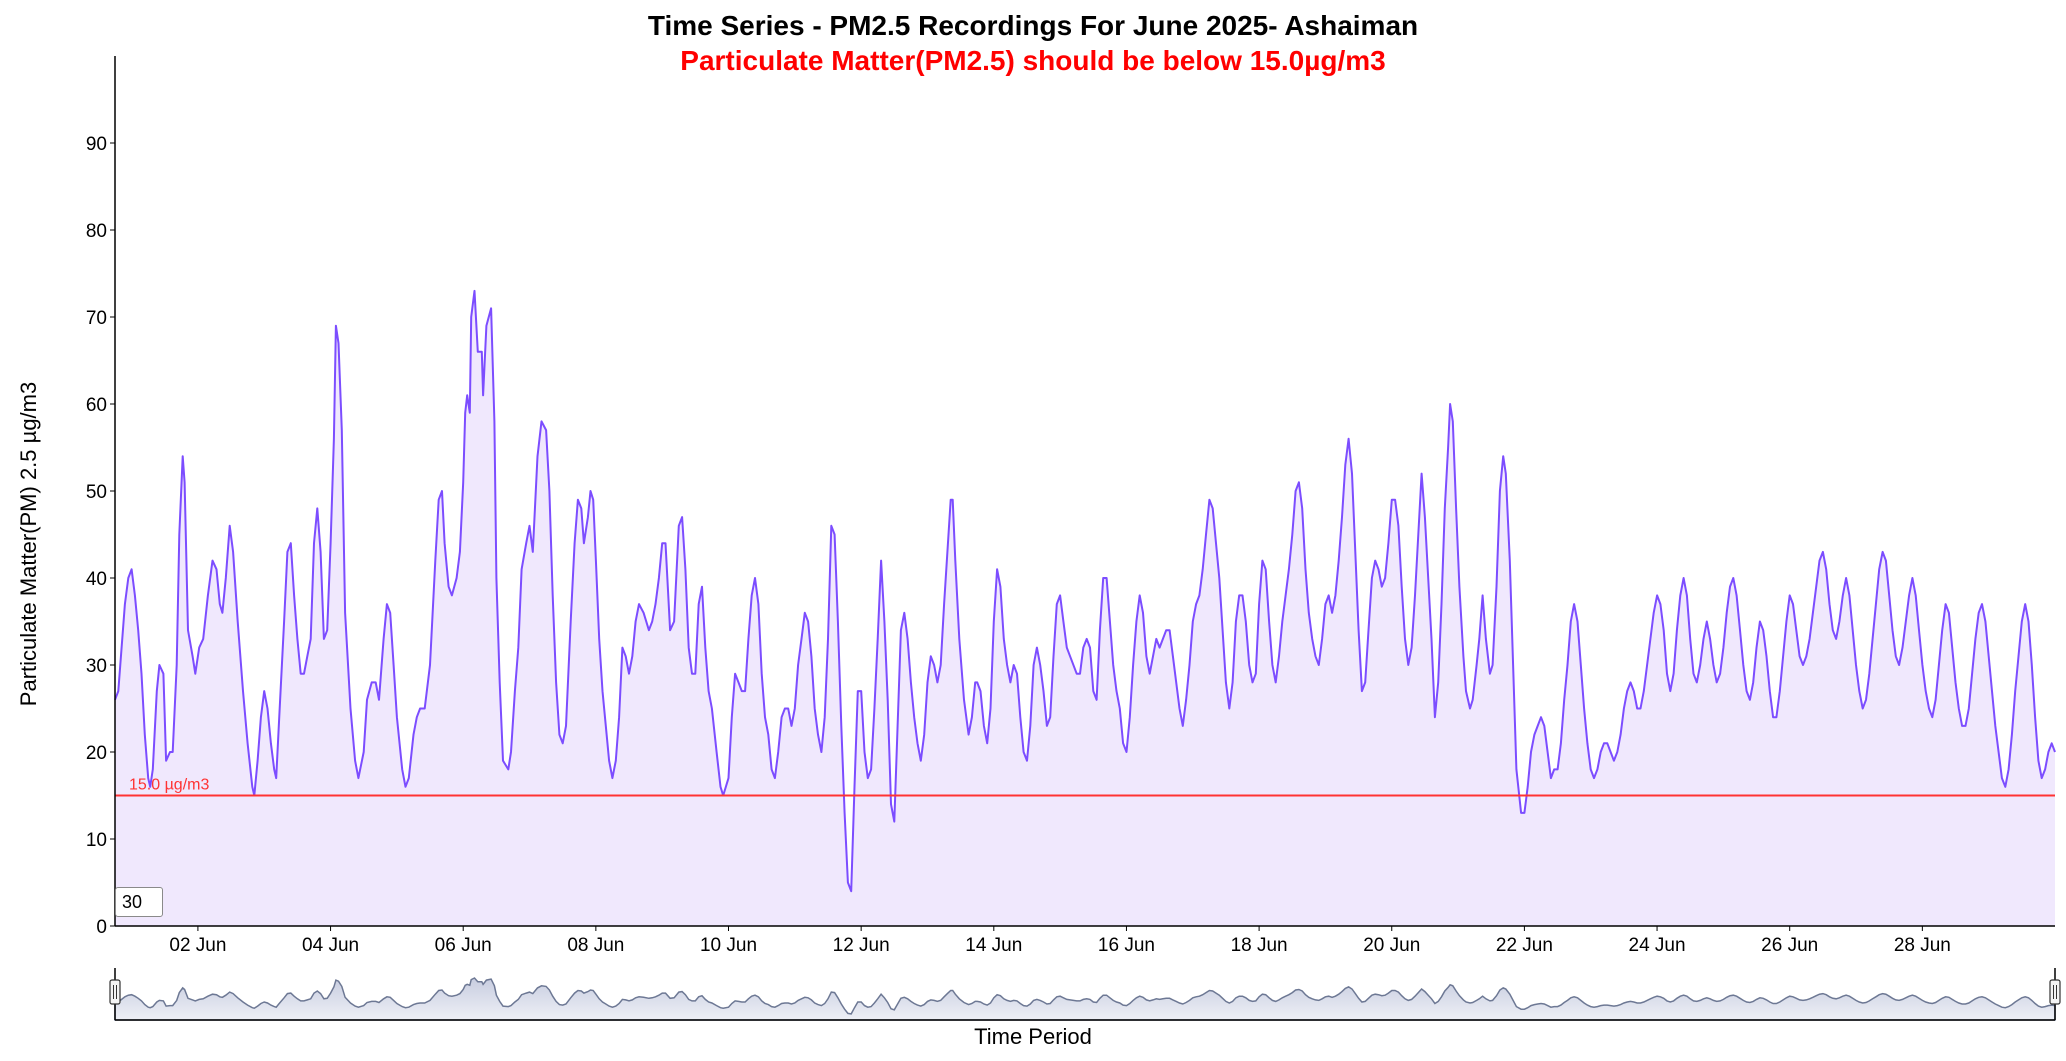 The width and height of the screenshot is (2066, 1061). I want to click on x-tick-label: 28 Jun, so click(1922, 945).